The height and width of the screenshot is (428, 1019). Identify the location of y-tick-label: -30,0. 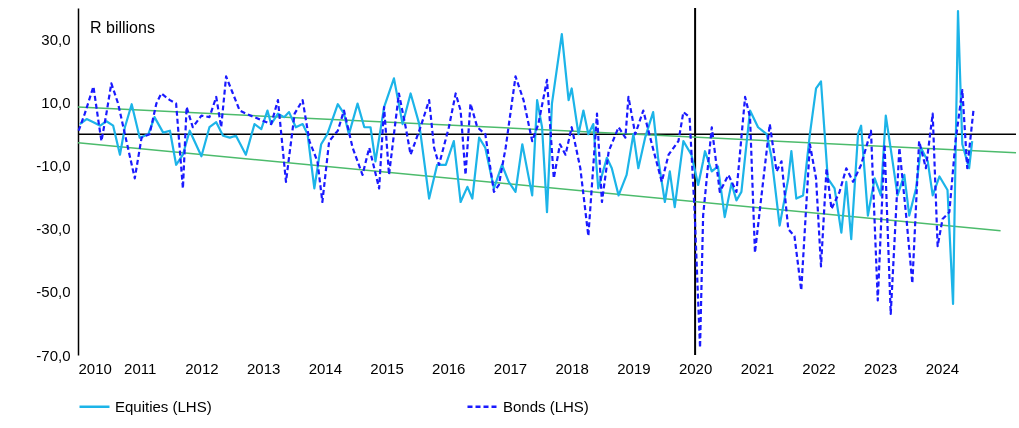
(53, 229).